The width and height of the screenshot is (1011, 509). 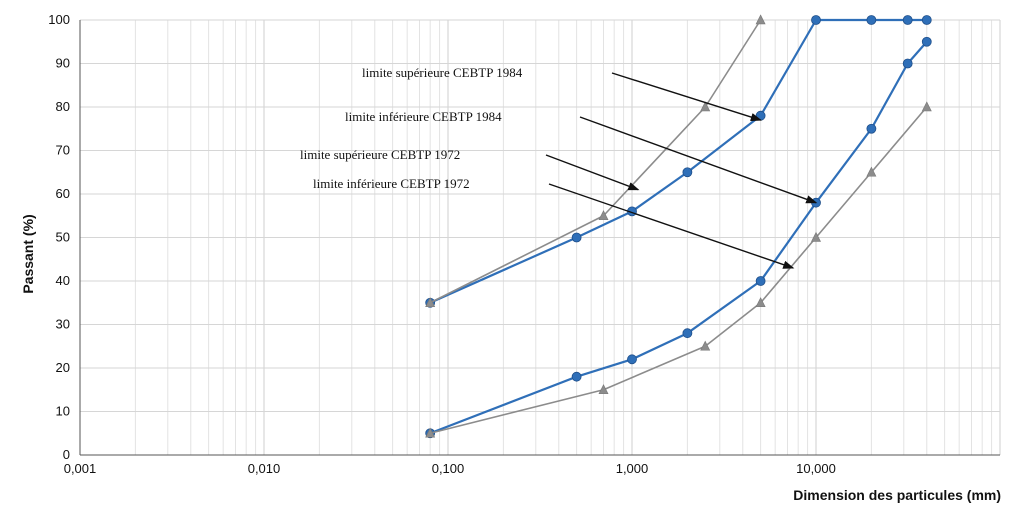 What do you see at coordinates (632, 468) in the screenshot?
I see `x-tick-label: 1,000` at bounding box center [632, 468].